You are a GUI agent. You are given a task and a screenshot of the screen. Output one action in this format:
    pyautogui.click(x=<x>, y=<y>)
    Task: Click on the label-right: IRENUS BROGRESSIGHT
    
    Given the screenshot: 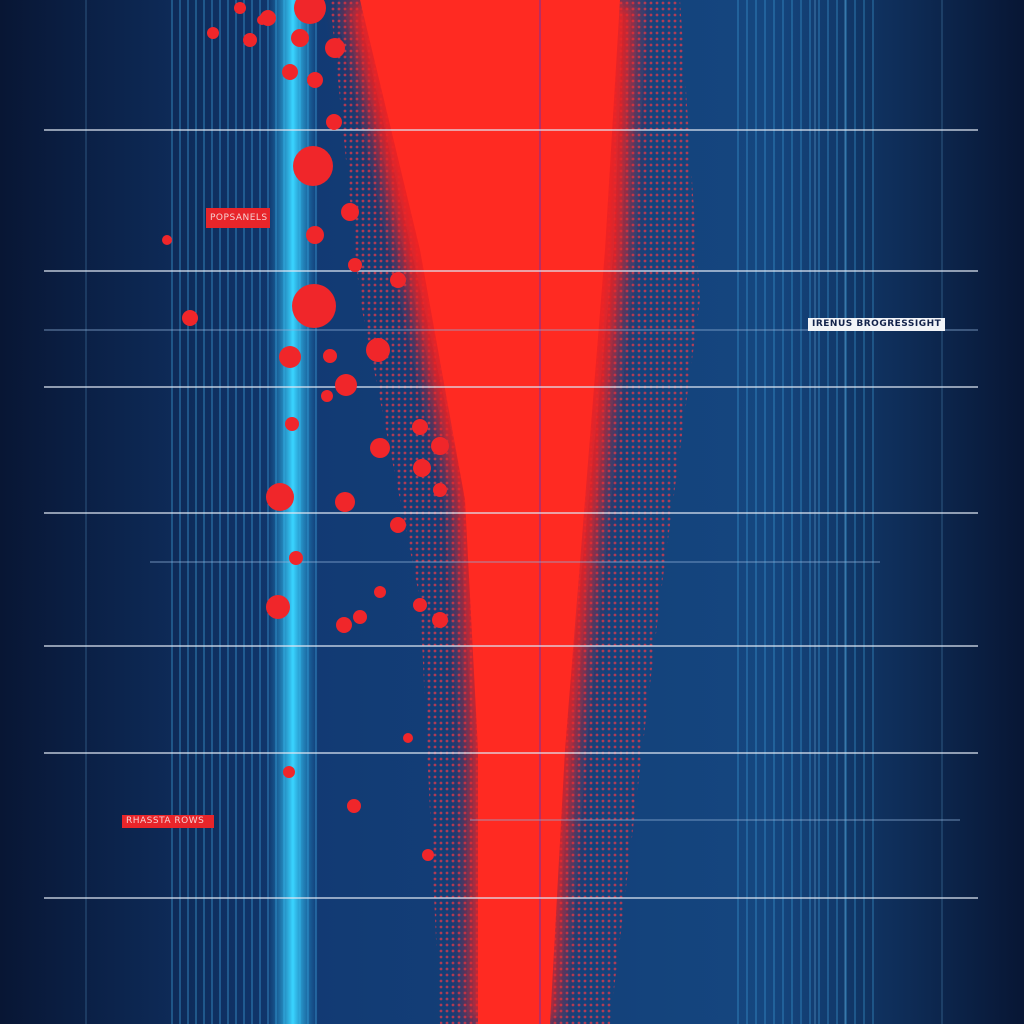 What is the action you would take?
    pyautogui.click(x=877, y=324)
    